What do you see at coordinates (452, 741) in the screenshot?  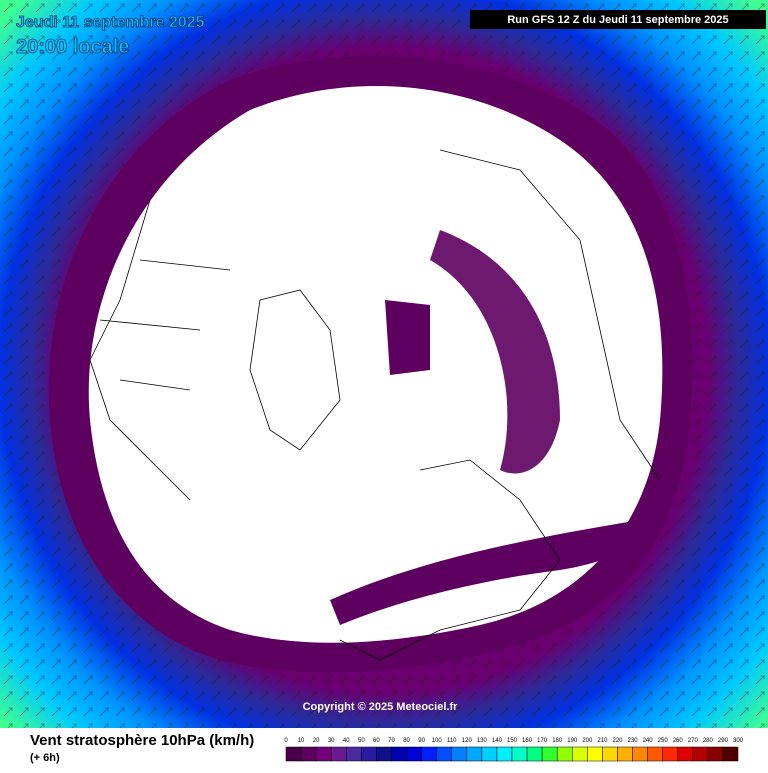 I see `colorbar-label: 110` at bounding box center [452, 741].